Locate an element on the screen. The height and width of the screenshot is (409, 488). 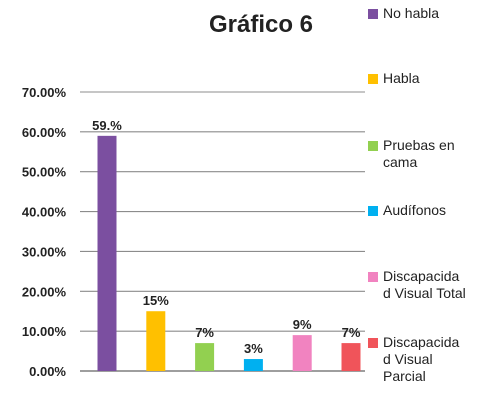
legend-item-discapacidad-visual-parcial: Discapacida d Visual Parcial is located at coordinates (418, 359).